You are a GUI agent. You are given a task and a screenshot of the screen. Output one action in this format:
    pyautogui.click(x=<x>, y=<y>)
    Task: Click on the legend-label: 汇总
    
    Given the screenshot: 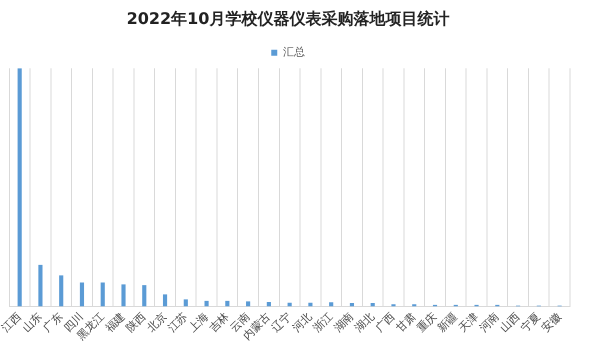 What is the action you would take?
    pyautogui.click(x=293, y=52)
    